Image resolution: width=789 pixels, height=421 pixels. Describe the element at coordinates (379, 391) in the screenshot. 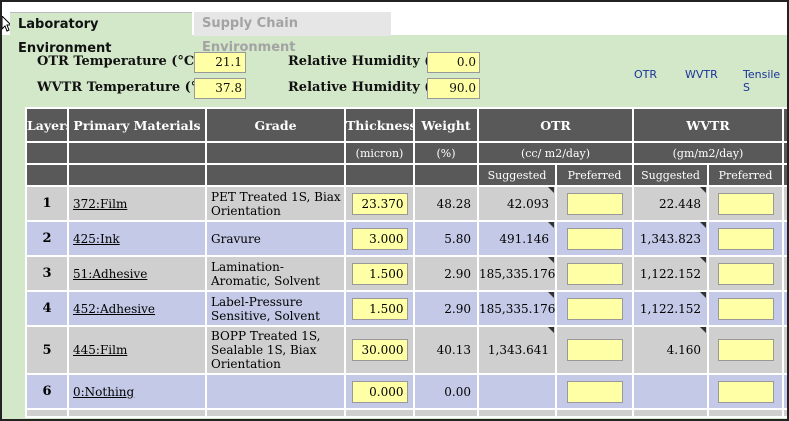

I see `thickness-input: 0.000` at that location.